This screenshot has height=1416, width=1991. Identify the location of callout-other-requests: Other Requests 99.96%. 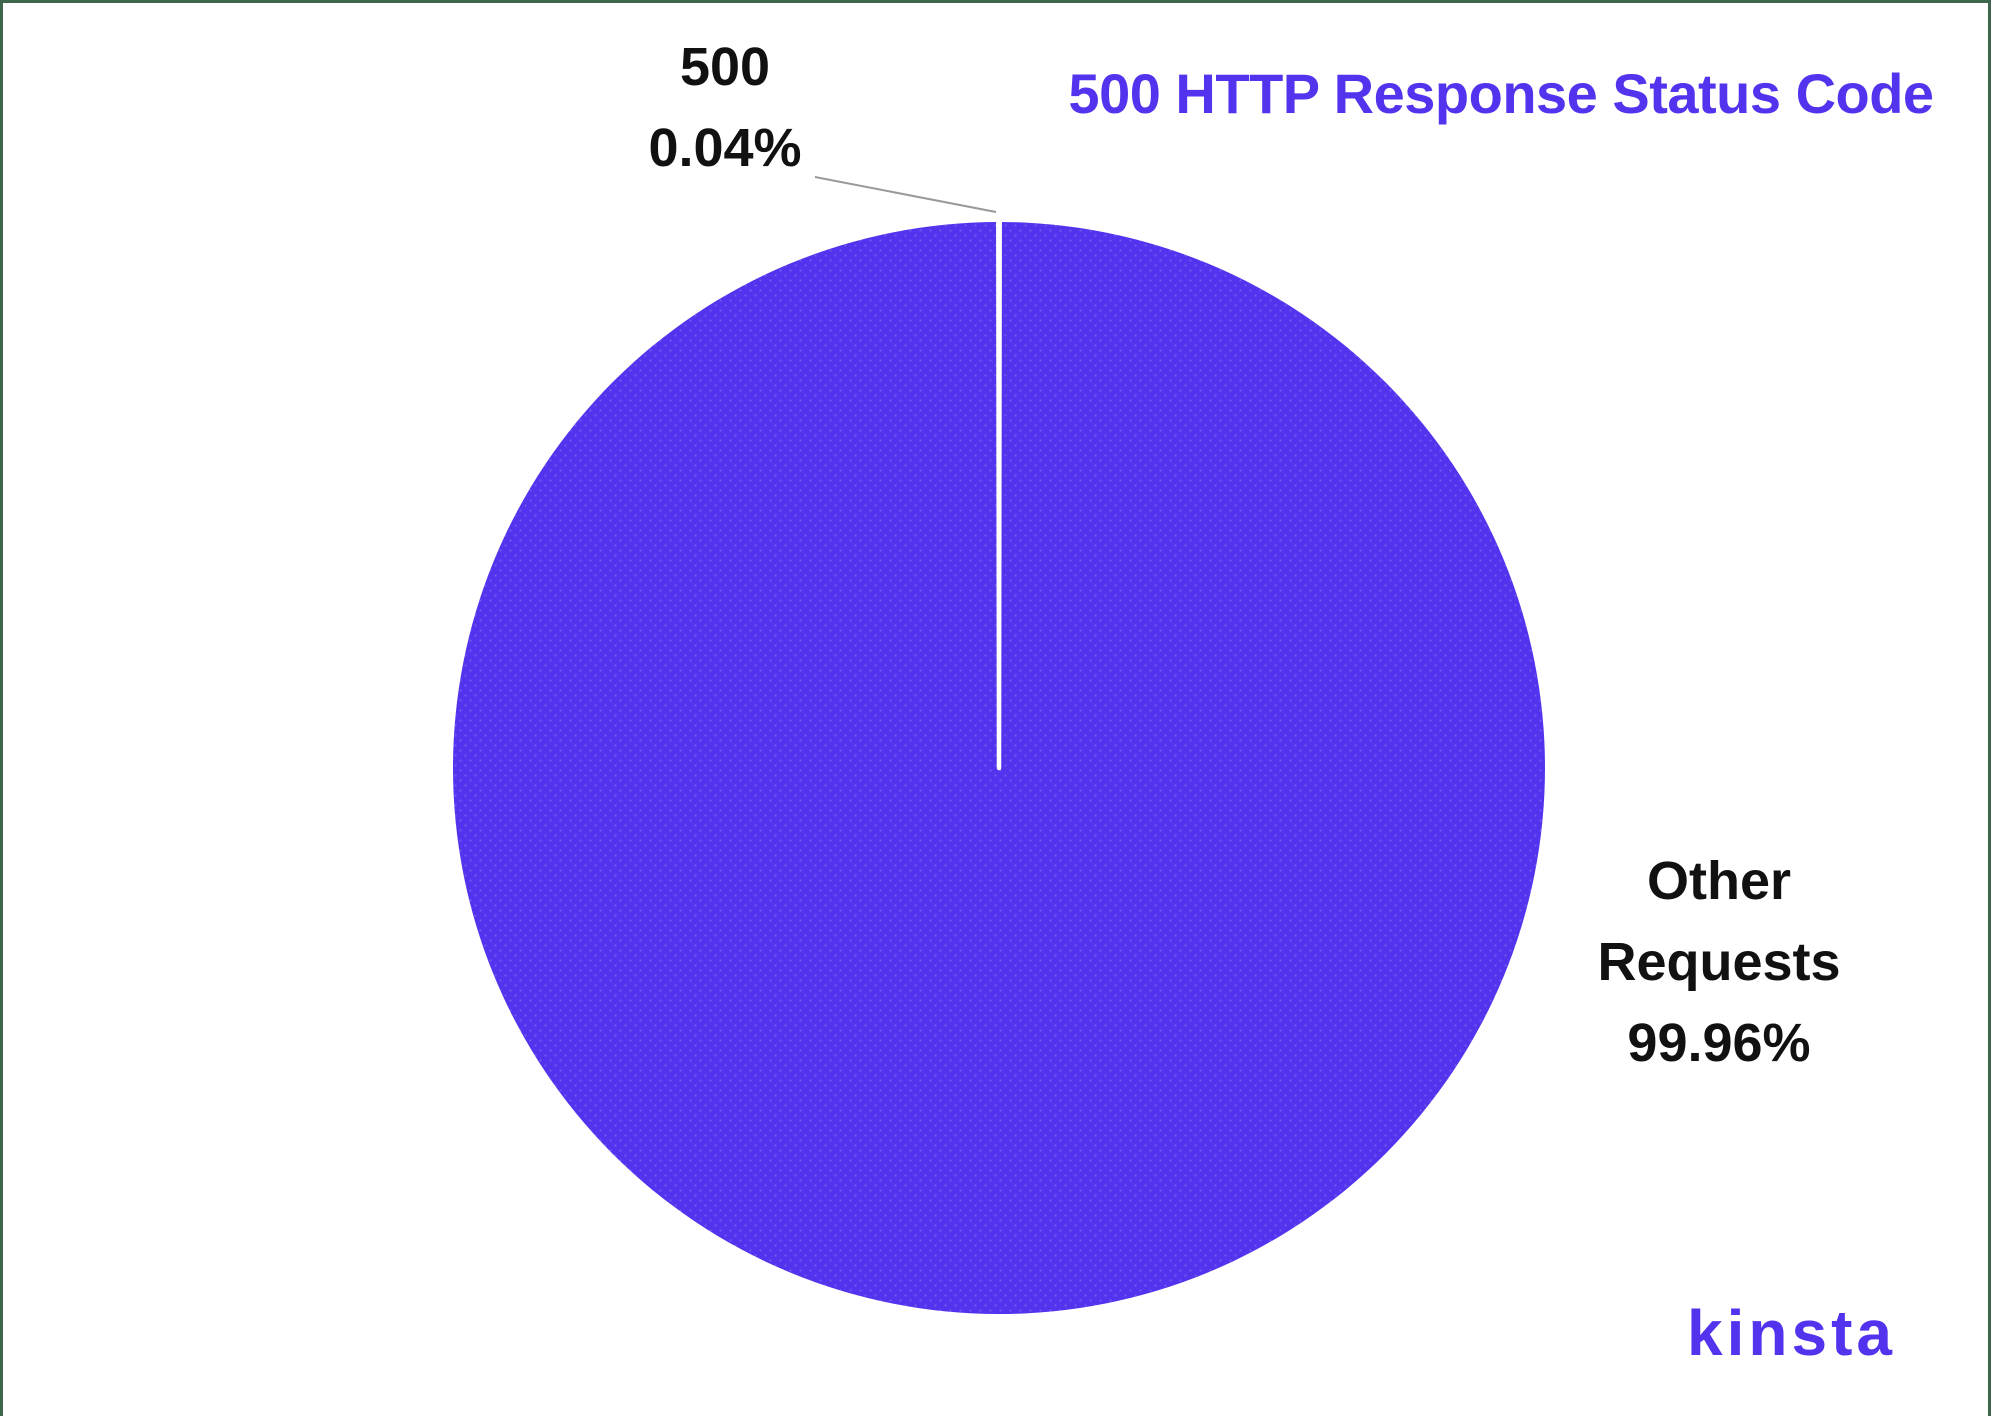
(1718, 962).